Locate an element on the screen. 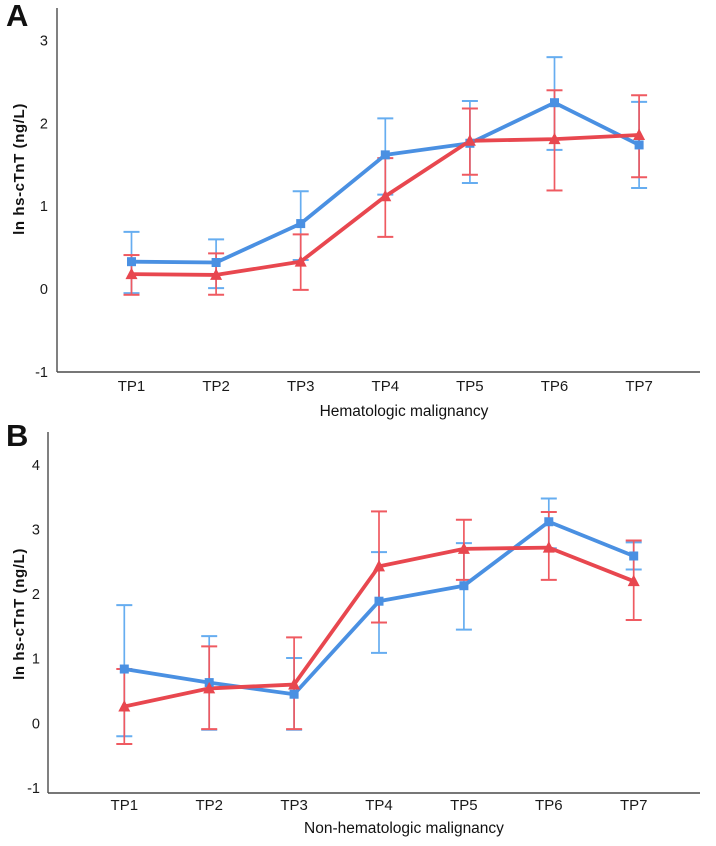 This screenshot has height=846, width=716. svg-text: 4 is located at coordinates (36, 466).